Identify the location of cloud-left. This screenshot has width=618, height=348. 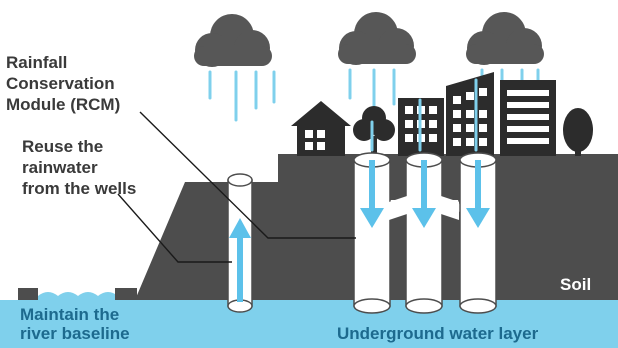
(233, 40).